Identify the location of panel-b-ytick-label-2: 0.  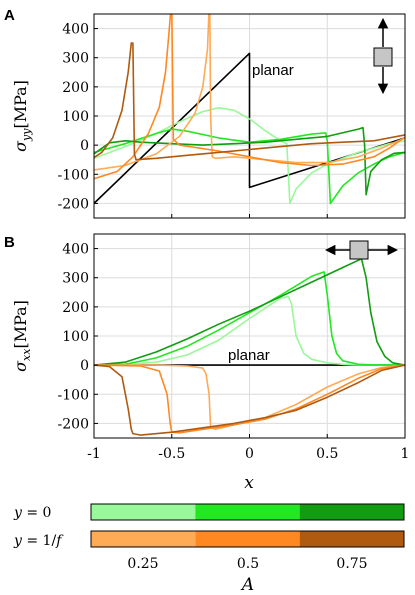
(84, 366).